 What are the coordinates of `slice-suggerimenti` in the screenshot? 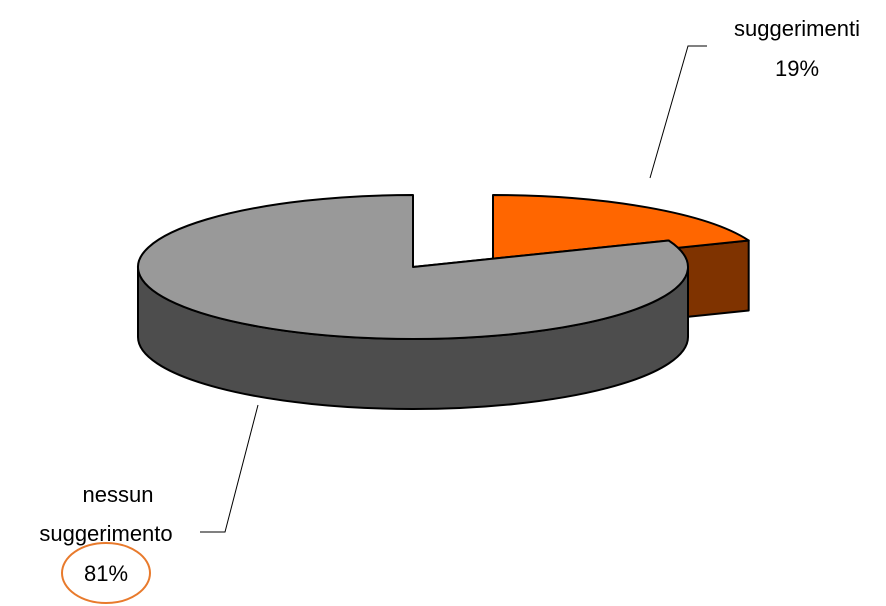 It's located at (621, 231).